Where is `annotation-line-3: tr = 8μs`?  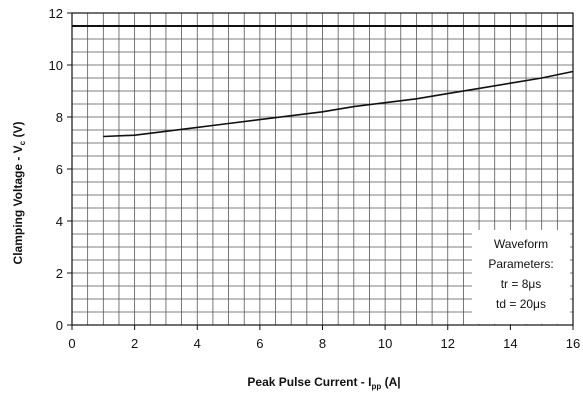
annotation-line-3: tr = 8μs is located at coordinates (521, 284).